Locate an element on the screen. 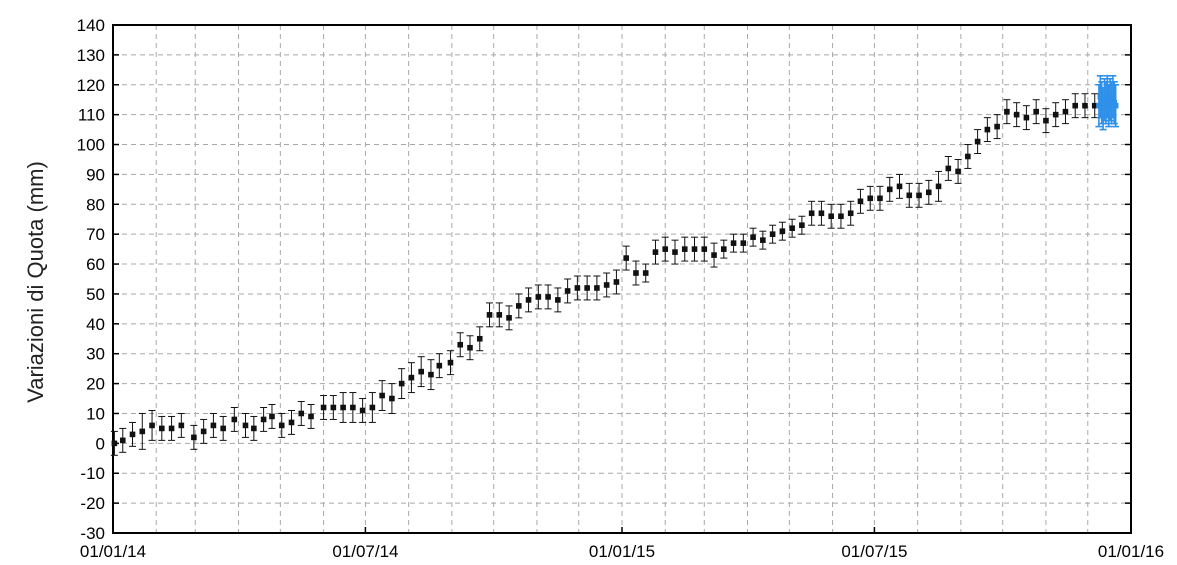 This screenshot has height=565, width=1177. y-tick-label: 80 is located at coordinates (95, 204).